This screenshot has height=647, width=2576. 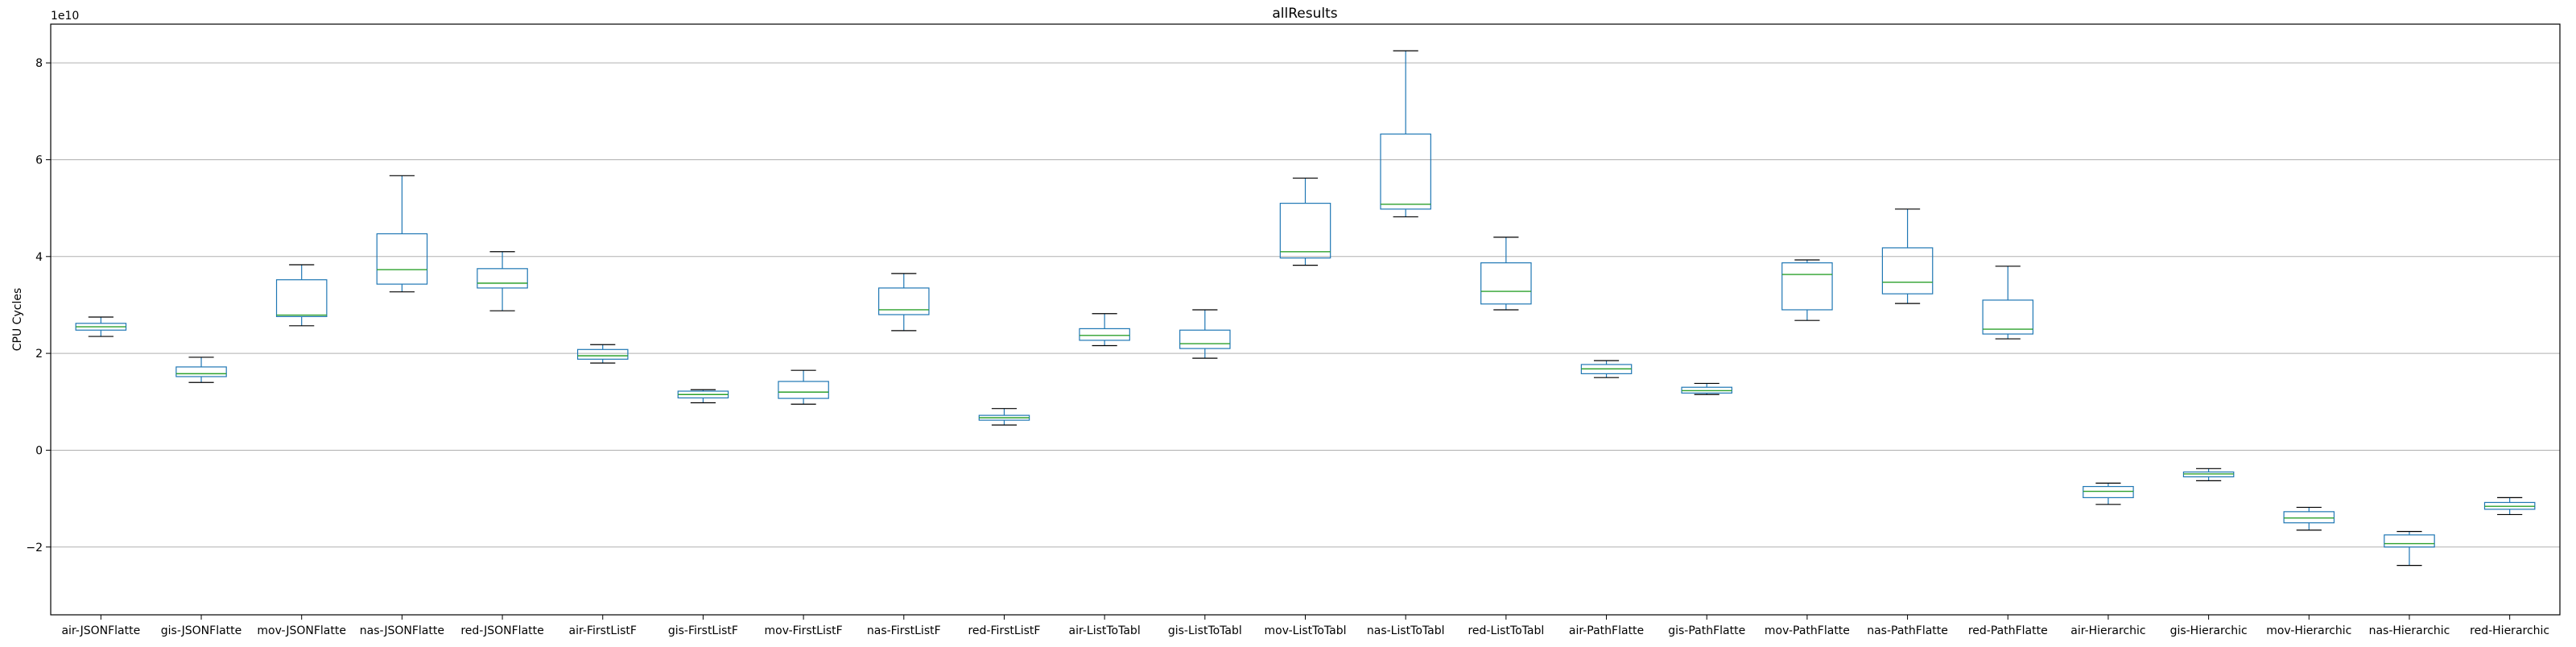 What do you see at coordinates (39, 63) in the screenshot?
I see `y-tick-label: 8` at bounding box center [39, 63].